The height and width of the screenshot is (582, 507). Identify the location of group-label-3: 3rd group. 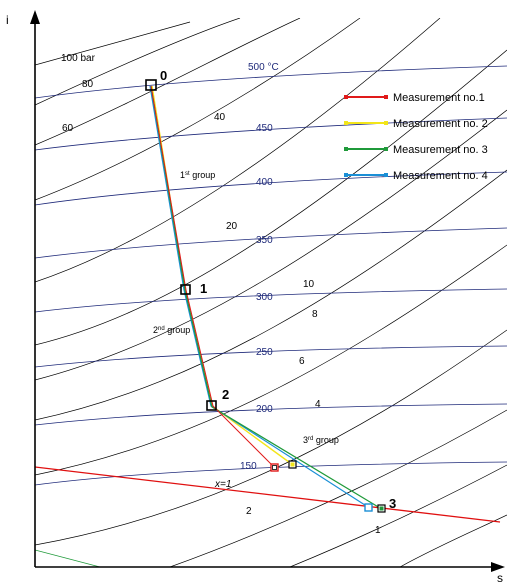
(321, 440).